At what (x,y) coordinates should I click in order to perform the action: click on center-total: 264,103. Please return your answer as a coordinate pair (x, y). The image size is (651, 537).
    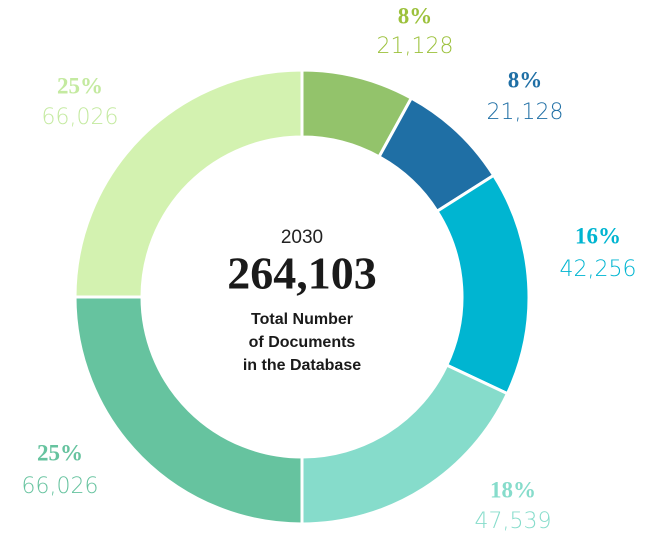
    Looking at the image, I should click on (302, 273).